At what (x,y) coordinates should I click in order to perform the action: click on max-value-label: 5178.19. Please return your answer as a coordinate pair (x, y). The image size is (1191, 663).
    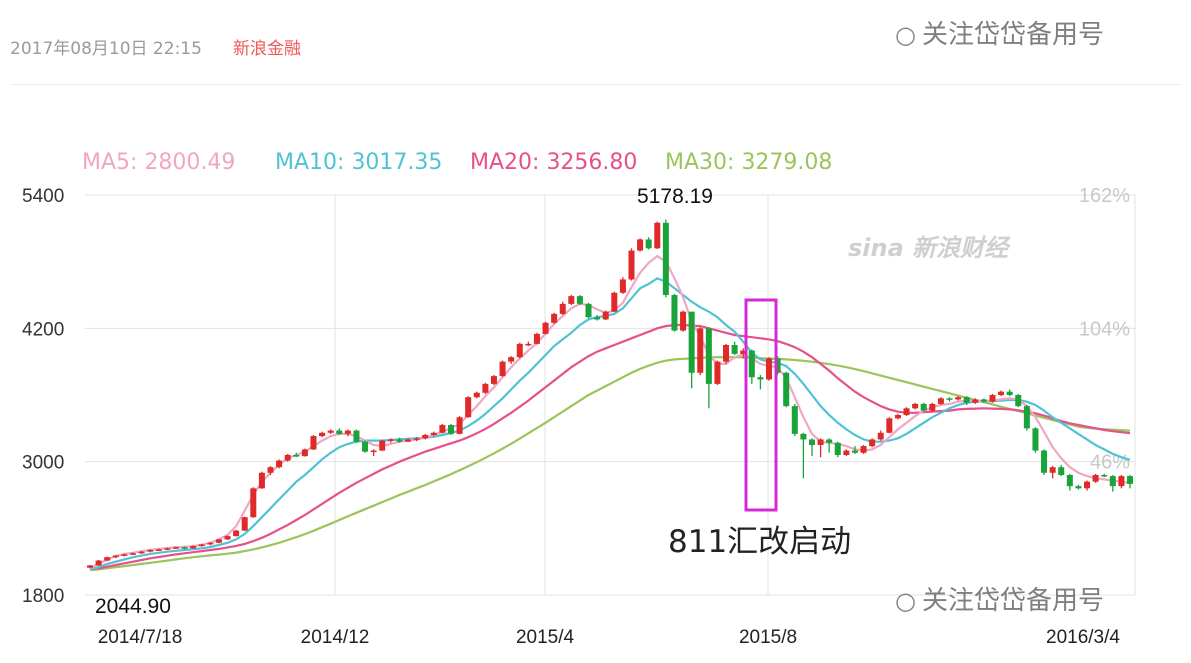
    Looking at the image, I should click on (675, 196).